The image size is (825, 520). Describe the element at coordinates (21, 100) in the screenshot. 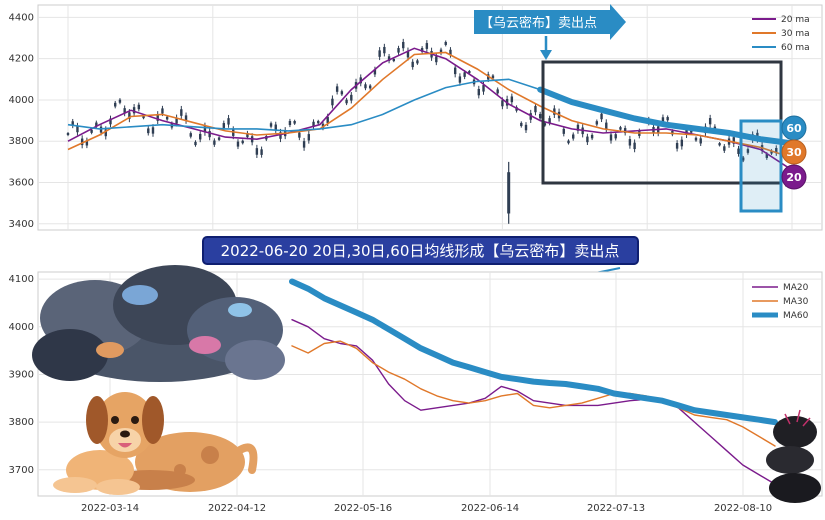

I see `top-y-tick-4000: 4000` at that location.